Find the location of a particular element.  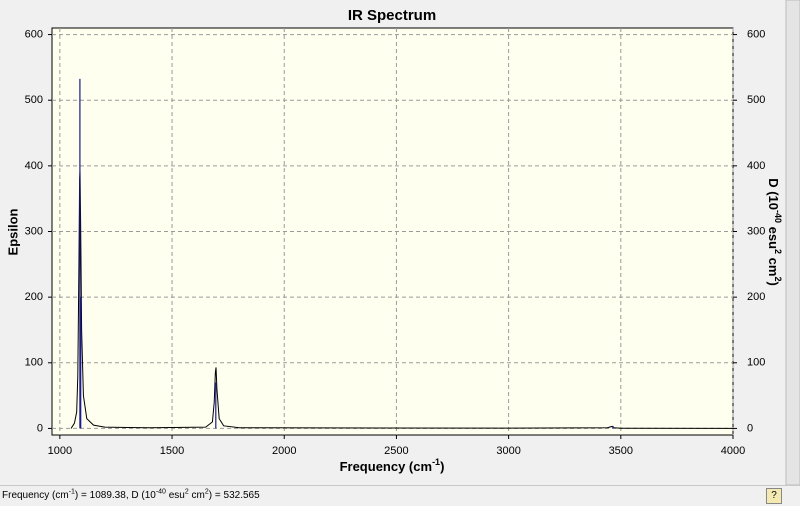

y2-tick-label: 400 is located at coordinates (756, 166).